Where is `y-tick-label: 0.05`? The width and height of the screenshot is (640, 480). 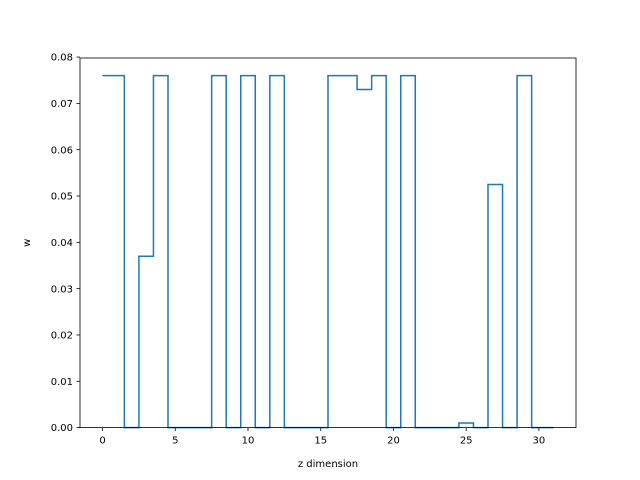 y-tick-label: 0.05 is located at coordinates (62, 197).